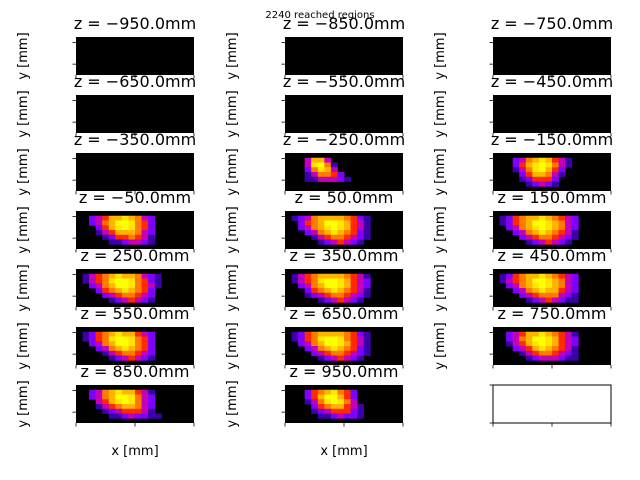 The height and width of the screenshot is (480, 640). What do you see at coordinates (552, 313) in the screenshot?
I see `subplot-title: z = 750.0mm` at bounding box center [552, 313].